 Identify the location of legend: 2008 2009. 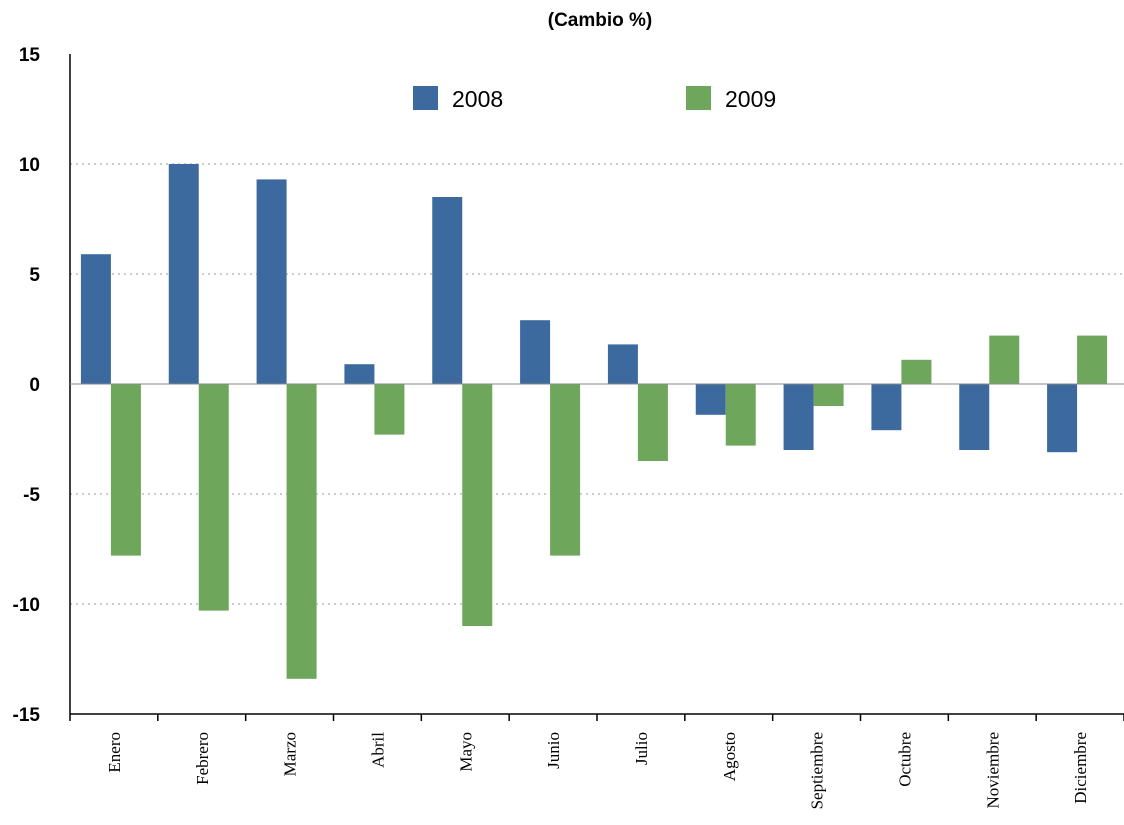
(594, 99).